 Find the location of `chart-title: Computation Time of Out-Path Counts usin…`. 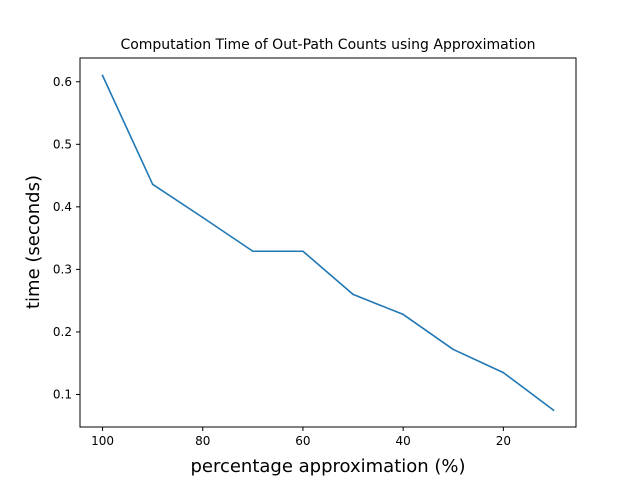

chart-title: Computation Time of Out-Path Counts usin… is located at coordinates (327, 45).